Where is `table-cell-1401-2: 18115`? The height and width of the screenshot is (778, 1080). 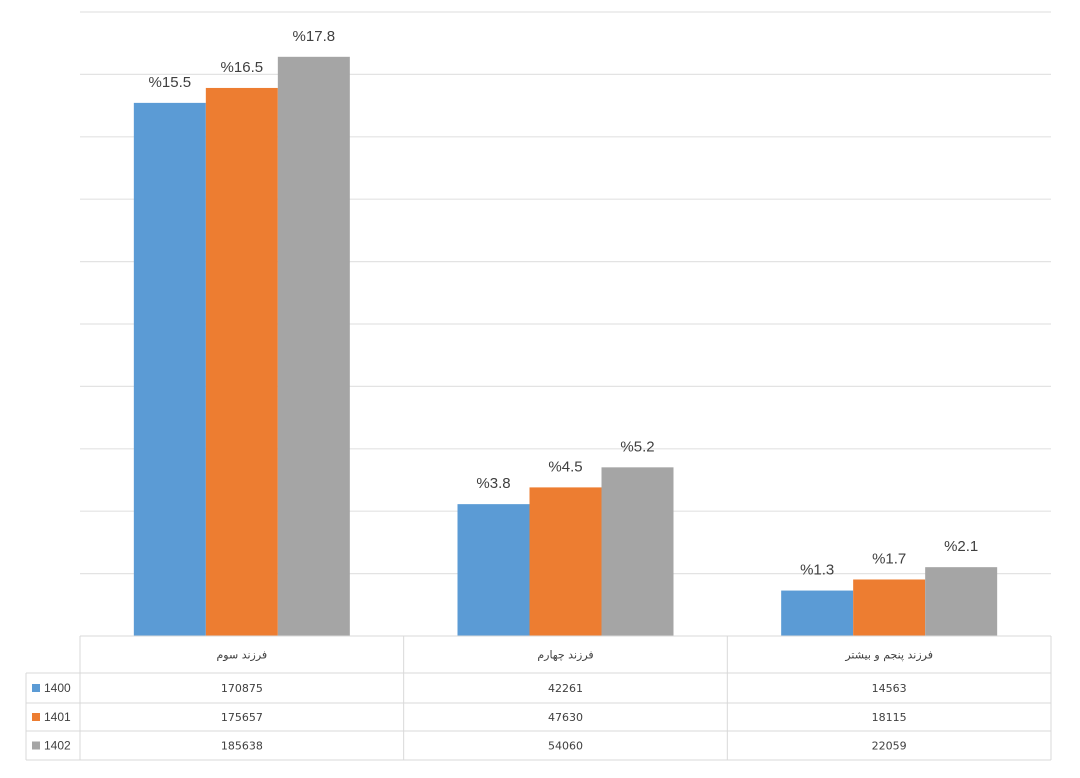
table-cell-1401-2: 18115 is located at coordinates (889, 717).